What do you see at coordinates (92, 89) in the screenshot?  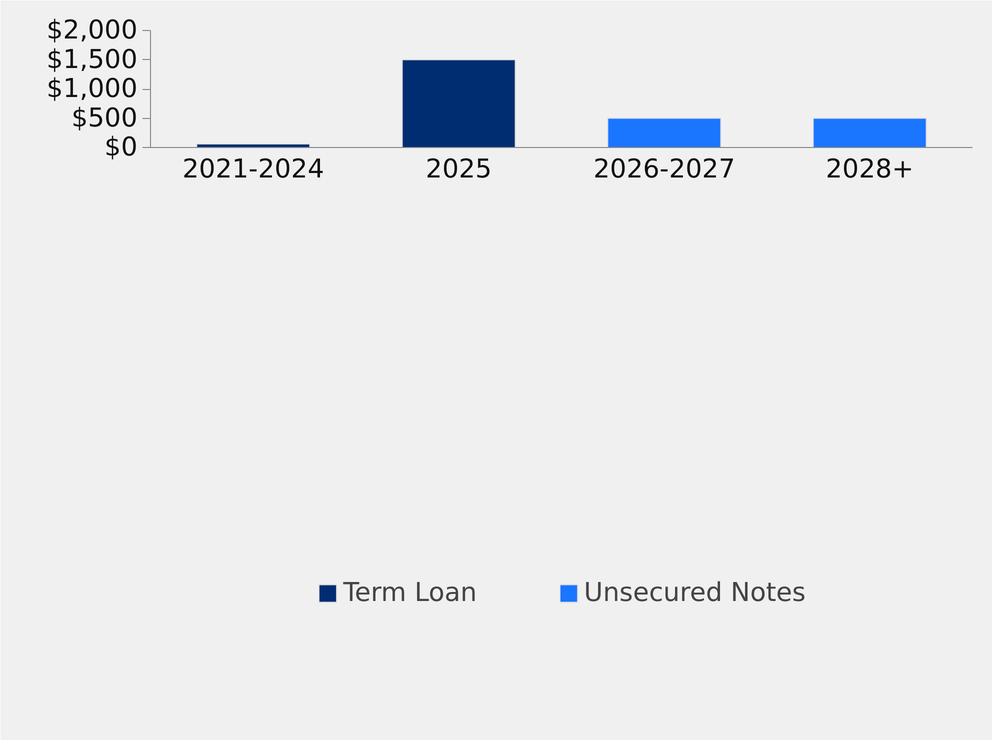 I see `y-tick-label: $1,000` at bounding box center [92, 89].